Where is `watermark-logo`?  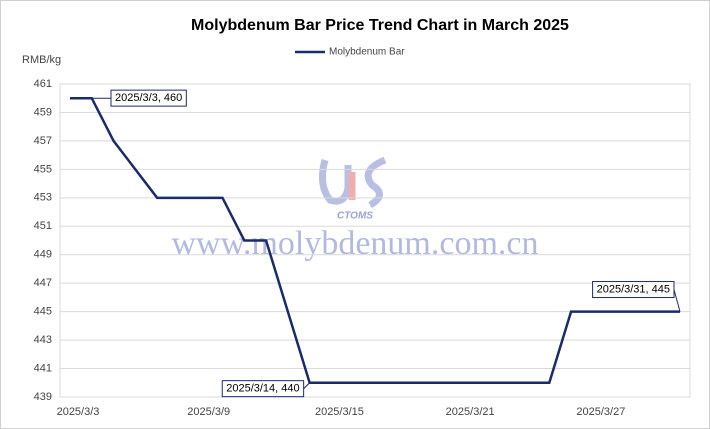 watermark-logo is located at coordinates (352, 182).